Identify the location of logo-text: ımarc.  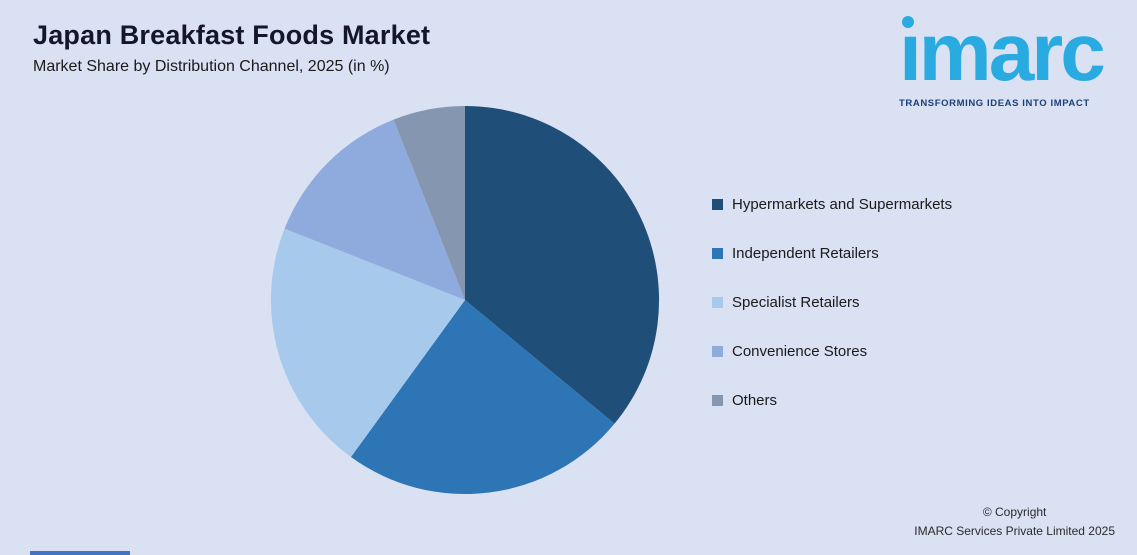
(1002, 52).